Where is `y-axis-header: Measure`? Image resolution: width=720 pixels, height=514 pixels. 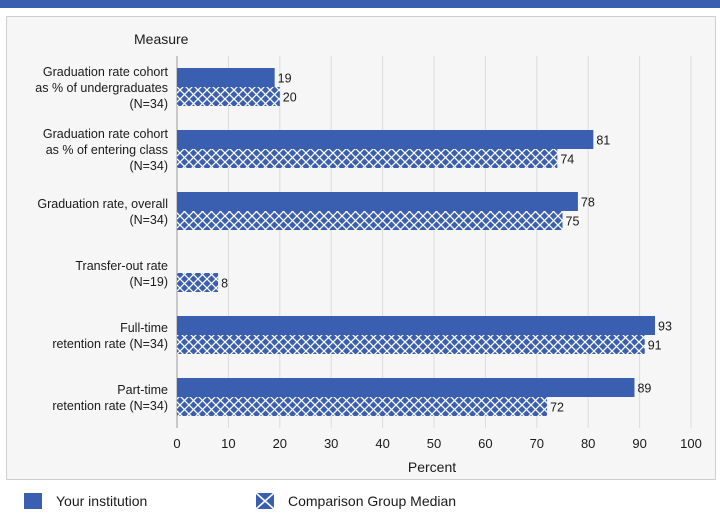
y-axis-header: Measure is located at coordinates (161, 39).